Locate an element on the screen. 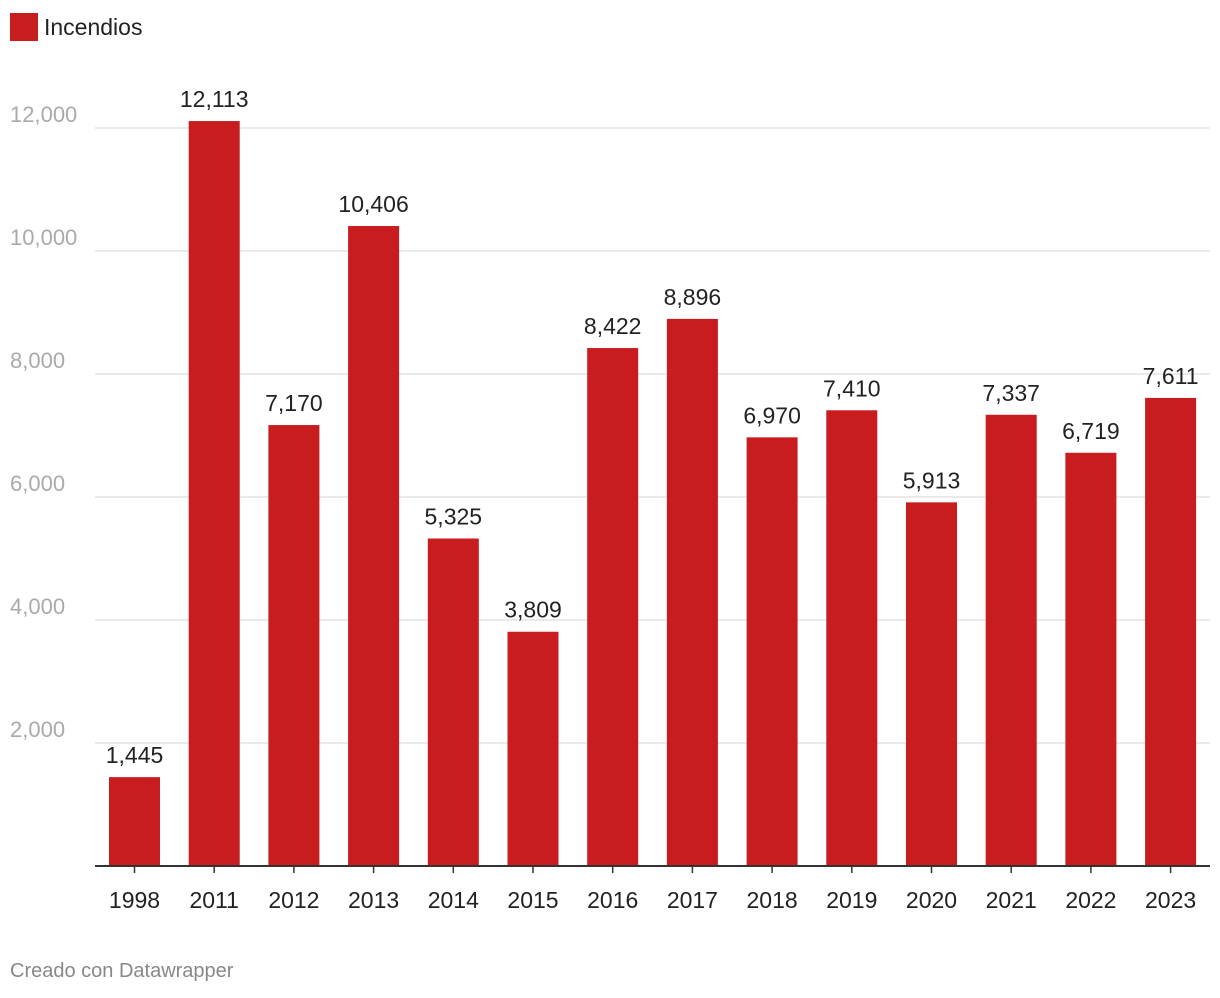  x-tick-label-2016: 2016 is located at coordinates (612, 900).